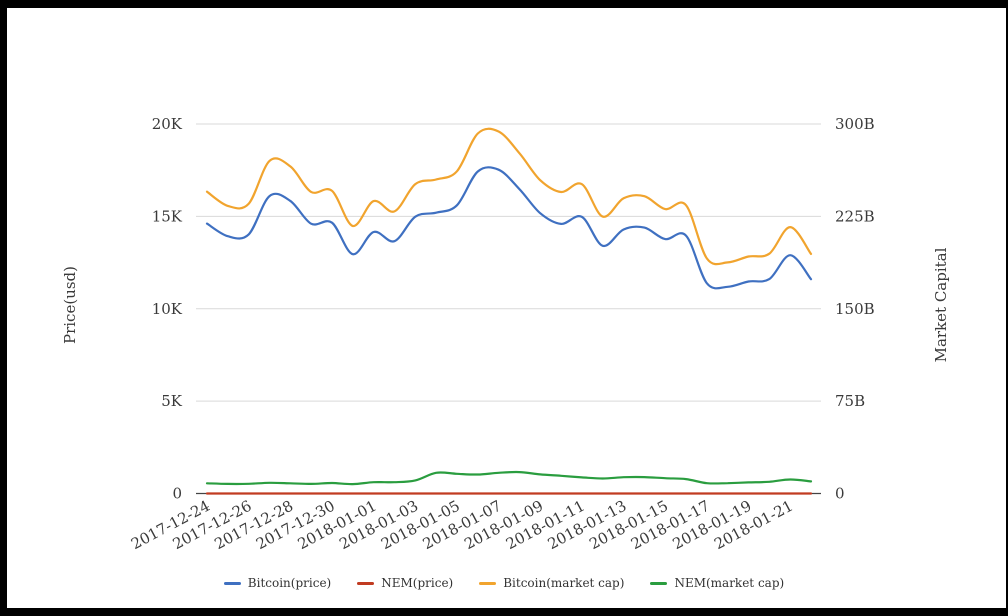  I want to click on y-tick-label-left: 10K, so click(167, 309).